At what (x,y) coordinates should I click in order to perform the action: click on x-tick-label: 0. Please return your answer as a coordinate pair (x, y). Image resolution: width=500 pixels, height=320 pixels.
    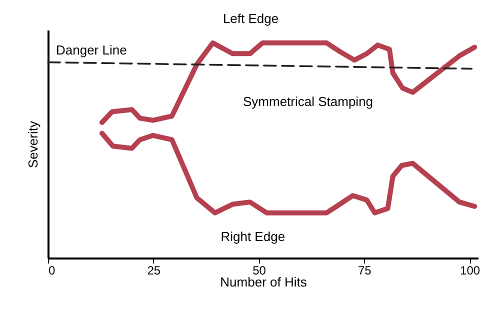
    Looking at the image, I should click on (52, 271).